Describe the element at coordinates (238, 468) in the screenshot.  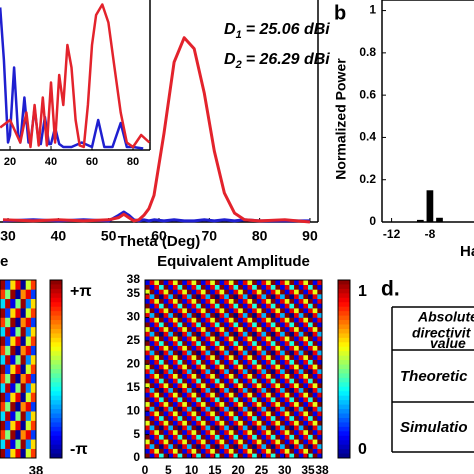
I see `x-tick-label: 20` at that location.